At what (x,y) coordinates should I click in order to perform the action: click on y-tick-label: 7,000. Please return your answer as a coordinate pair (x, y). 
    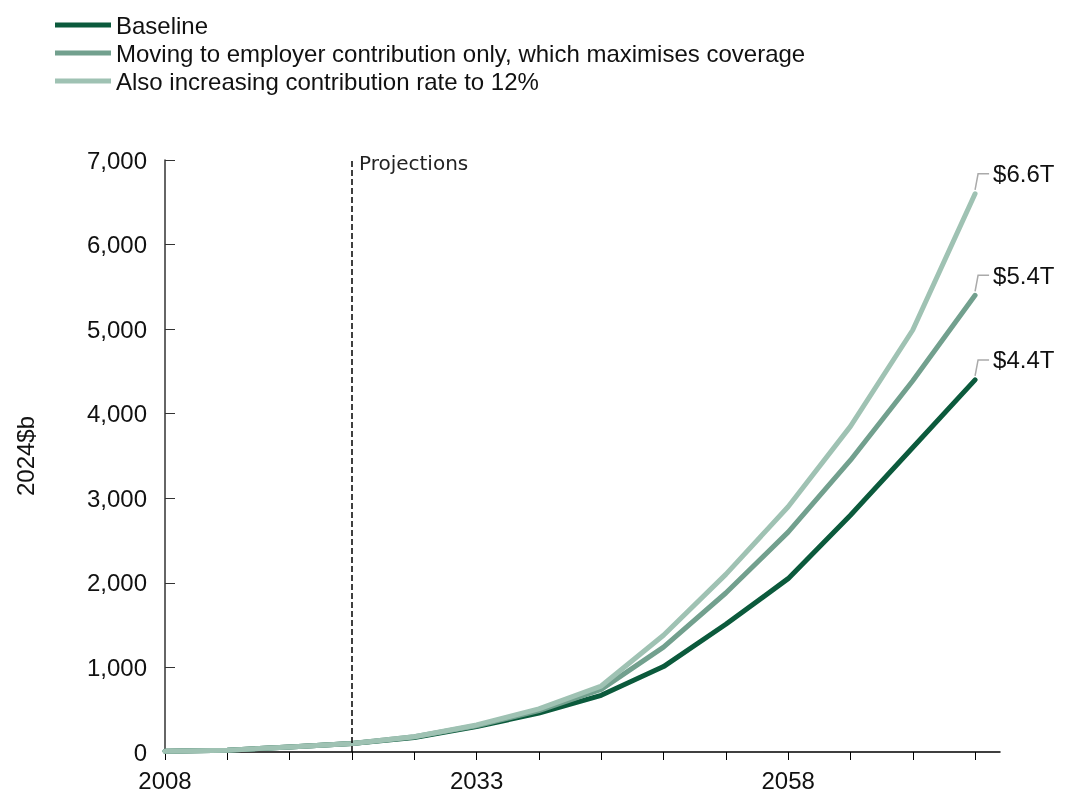
    Looking at the image, I should click on (116, 160).